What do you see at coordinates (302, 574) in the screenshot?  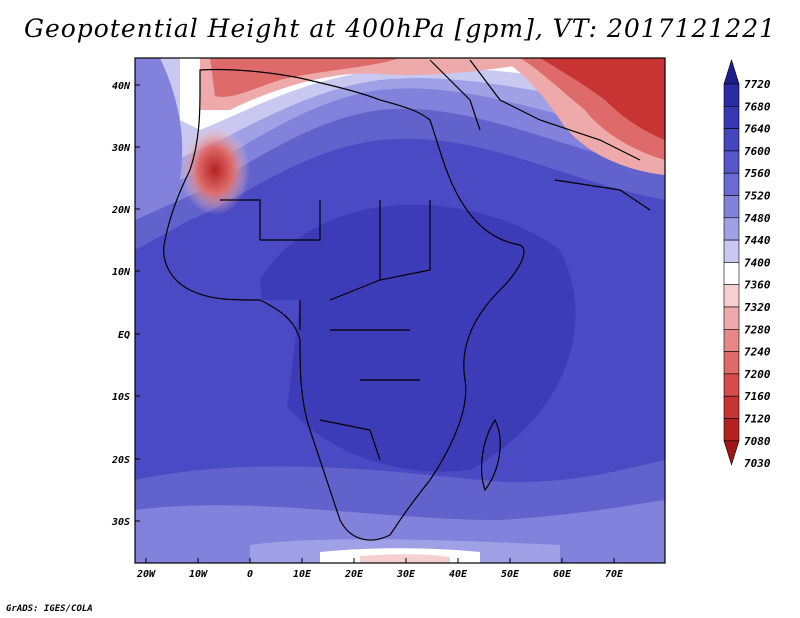 I see `lon-label: 10E` at bounding box center [302, 574].